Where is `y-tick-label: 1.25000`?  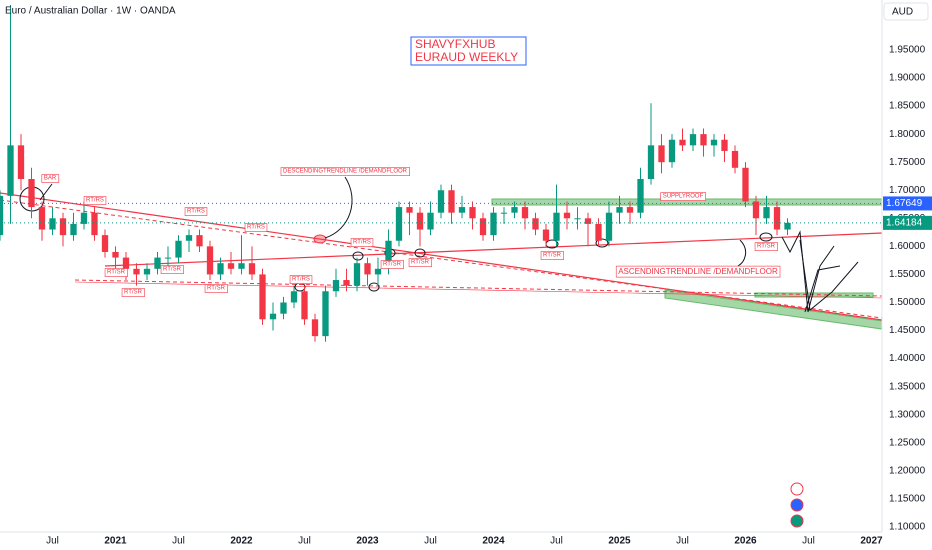 y-tick-label: 1.25000 is located at coordinates (907, 442).